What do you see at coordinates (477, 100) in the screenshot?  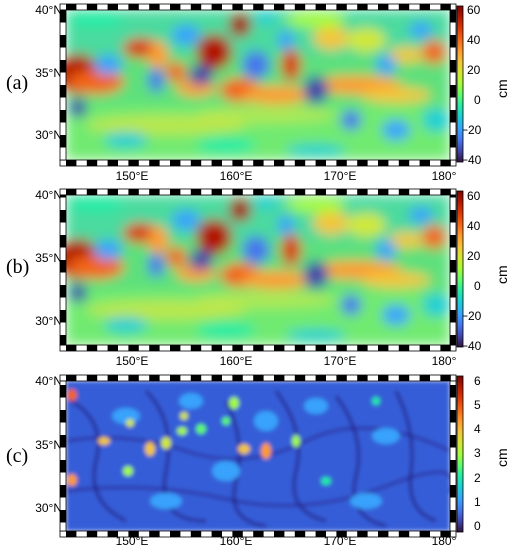 I see `cb-tick-a-3: 0` at bounding box center [477, 100].